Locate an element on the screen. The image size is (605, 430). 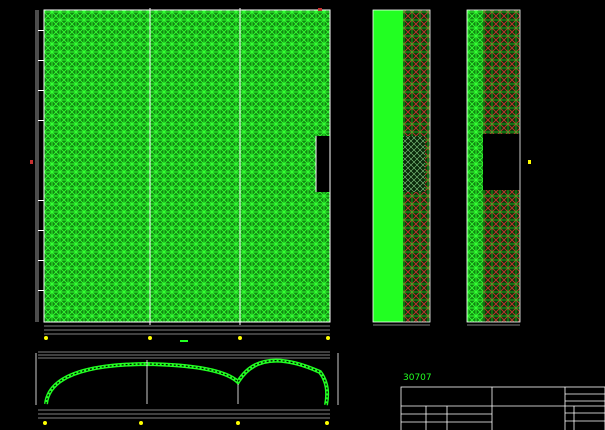
panel-middle is located at coordinates (401, 167).